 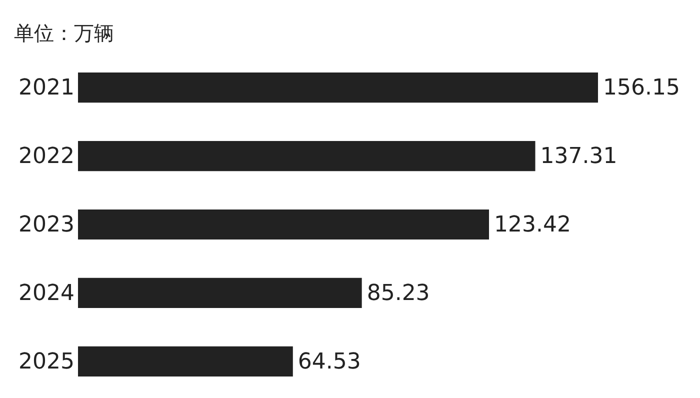 What do you see at coordinates (398, 293) in the screenshot?
I see `data-label: 85.23` at bounding box center [398, 293].